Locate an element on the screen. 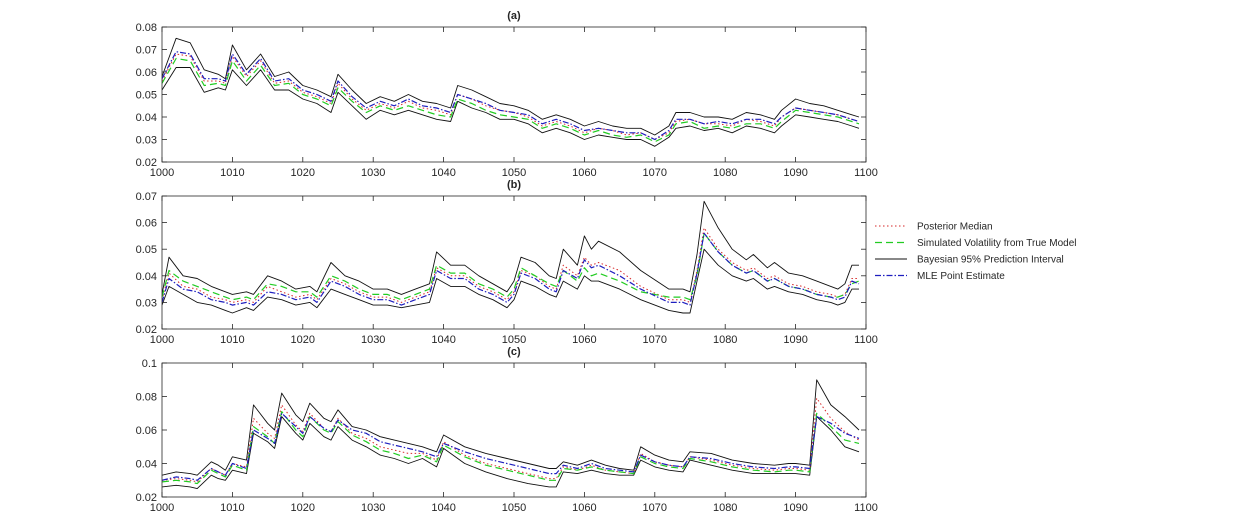  legend-item-median: Posterior Median is located at coordinates (934, 227).